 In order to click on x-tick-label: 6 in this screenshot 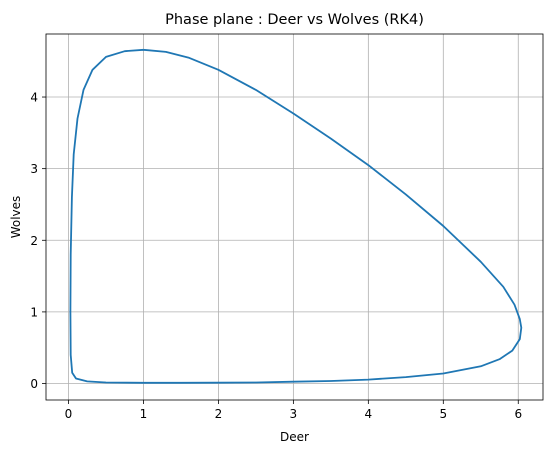, I will do `click(518, 414)`.